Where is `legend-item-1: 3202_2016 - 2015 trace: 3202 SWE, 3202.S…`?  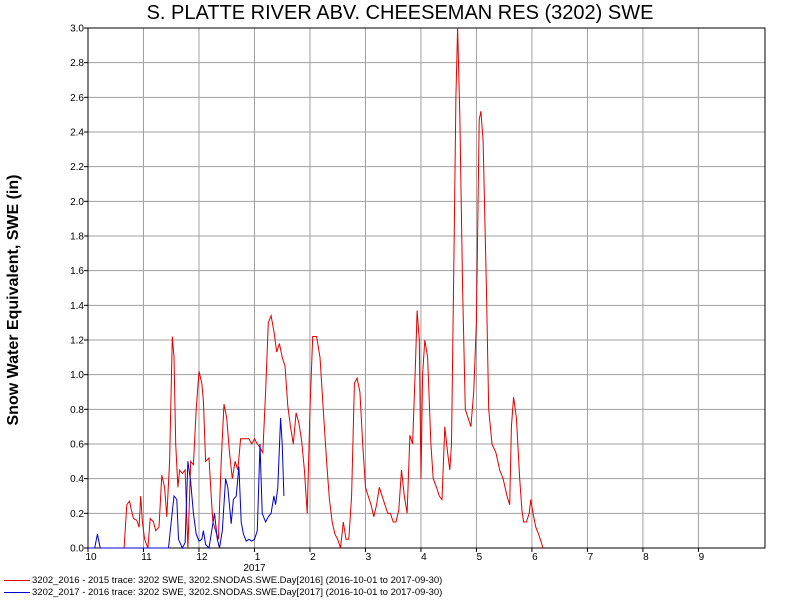
legend-item-1: 3202_2016 - 2015 trace: 3202 SWE, 3202.S… is located at coordinates (223, 580).